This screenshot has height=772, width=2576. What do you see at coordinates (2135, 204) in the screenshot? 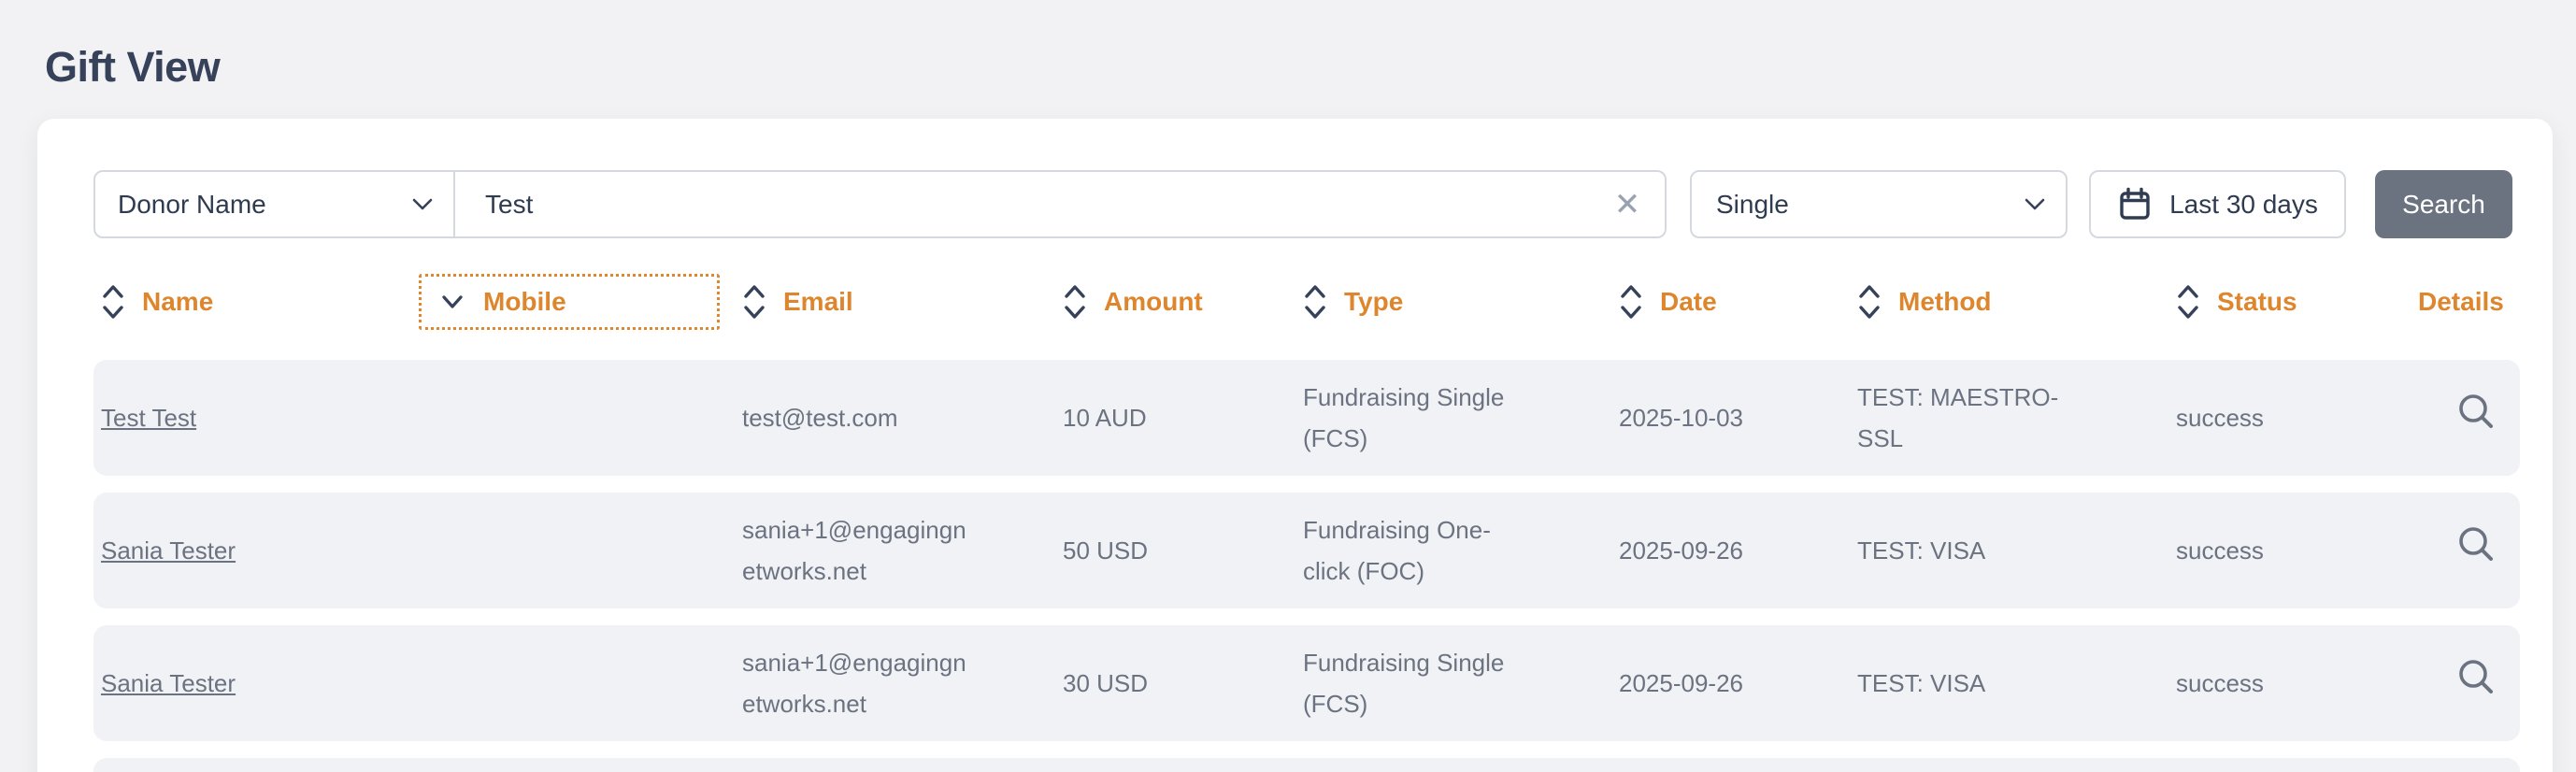
I see `calendar-icon` at bounding box center [2135, 204].